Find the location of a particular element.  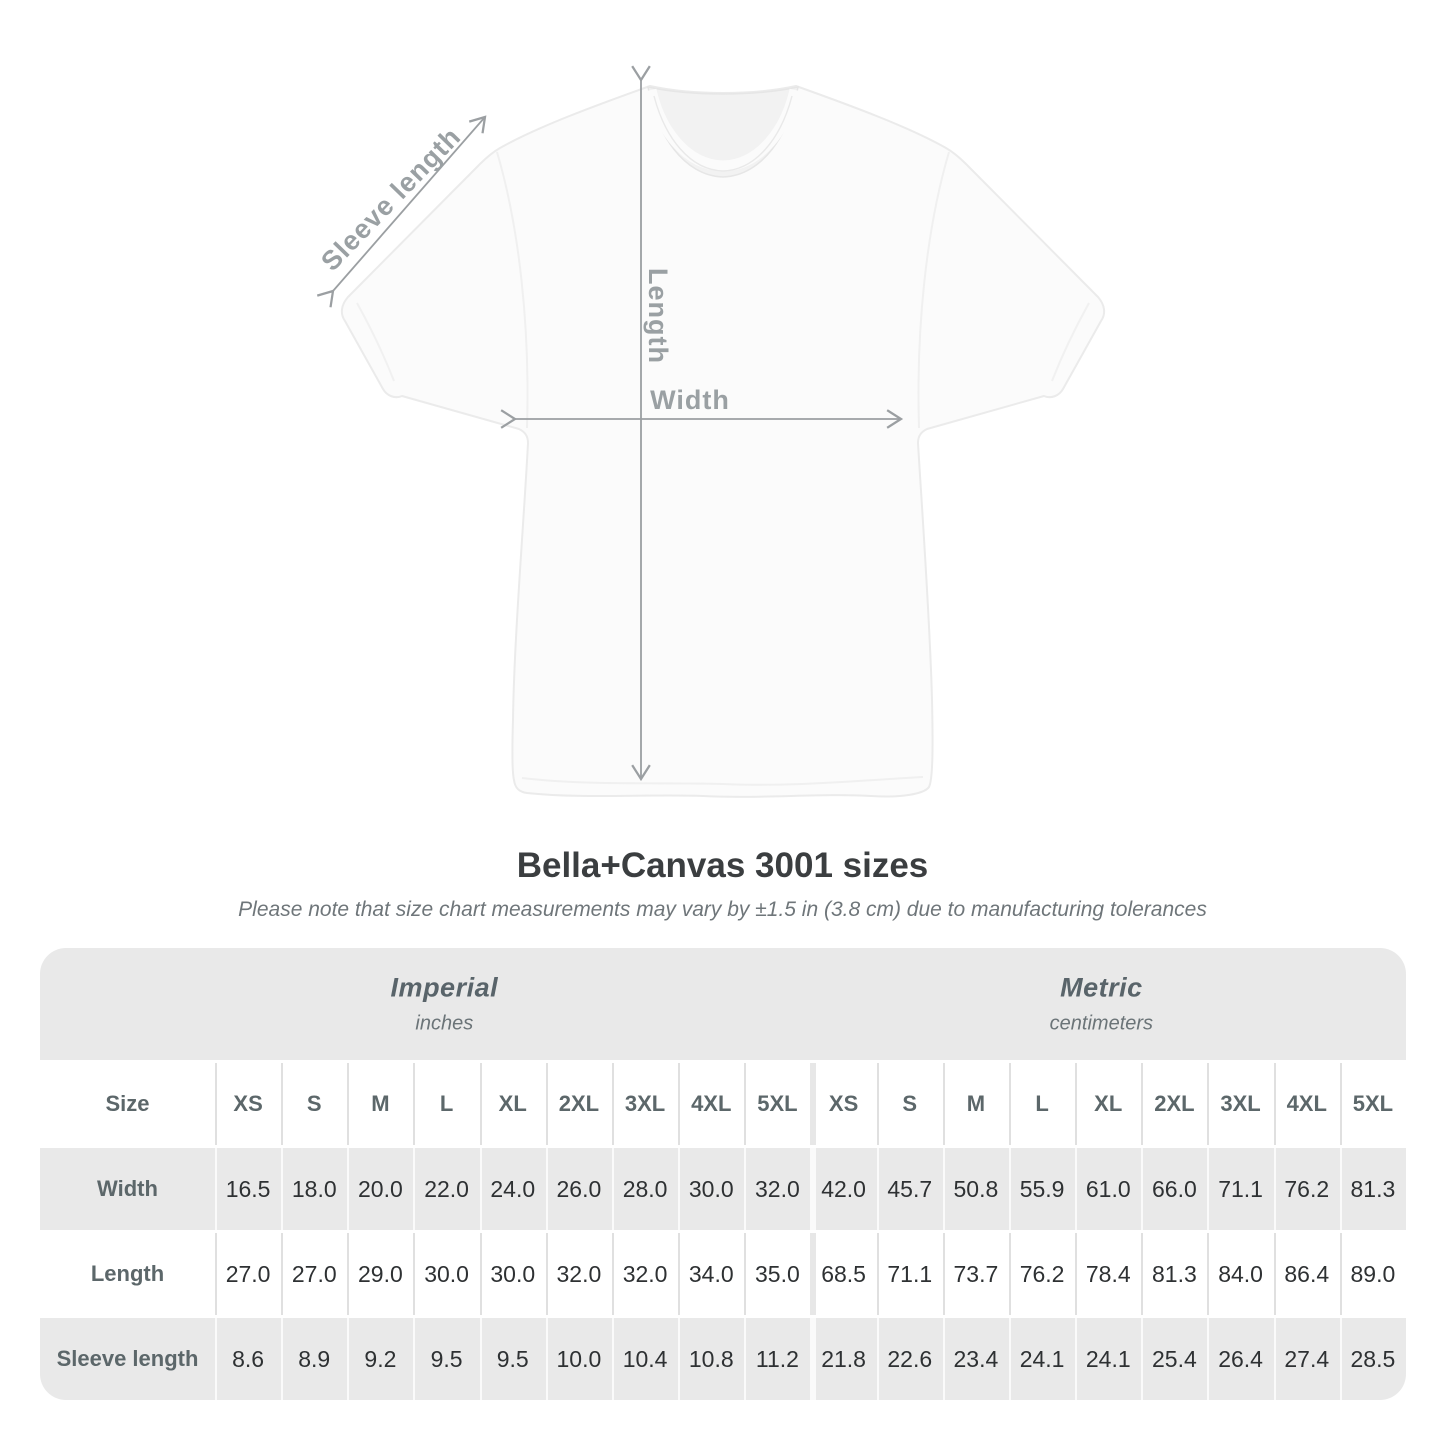

value-cell: 26.0 is located at coordinates (578, 1189).